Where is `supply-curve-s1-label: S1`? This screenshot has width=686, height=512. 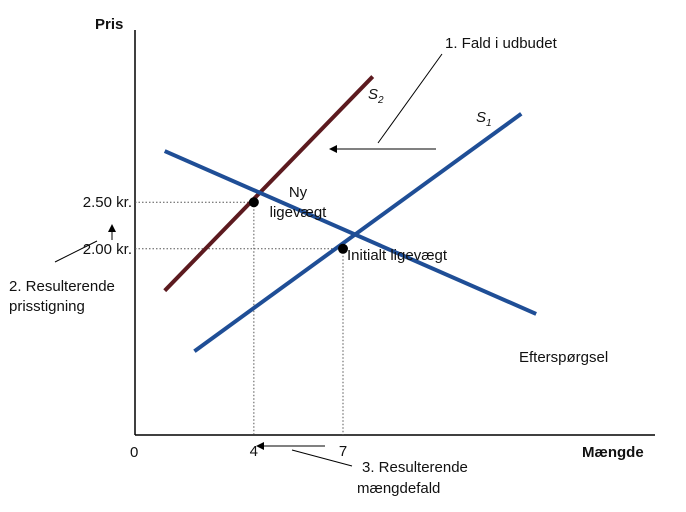 supply-curve-s1-label: S1 is located at coordinates (484, 119).